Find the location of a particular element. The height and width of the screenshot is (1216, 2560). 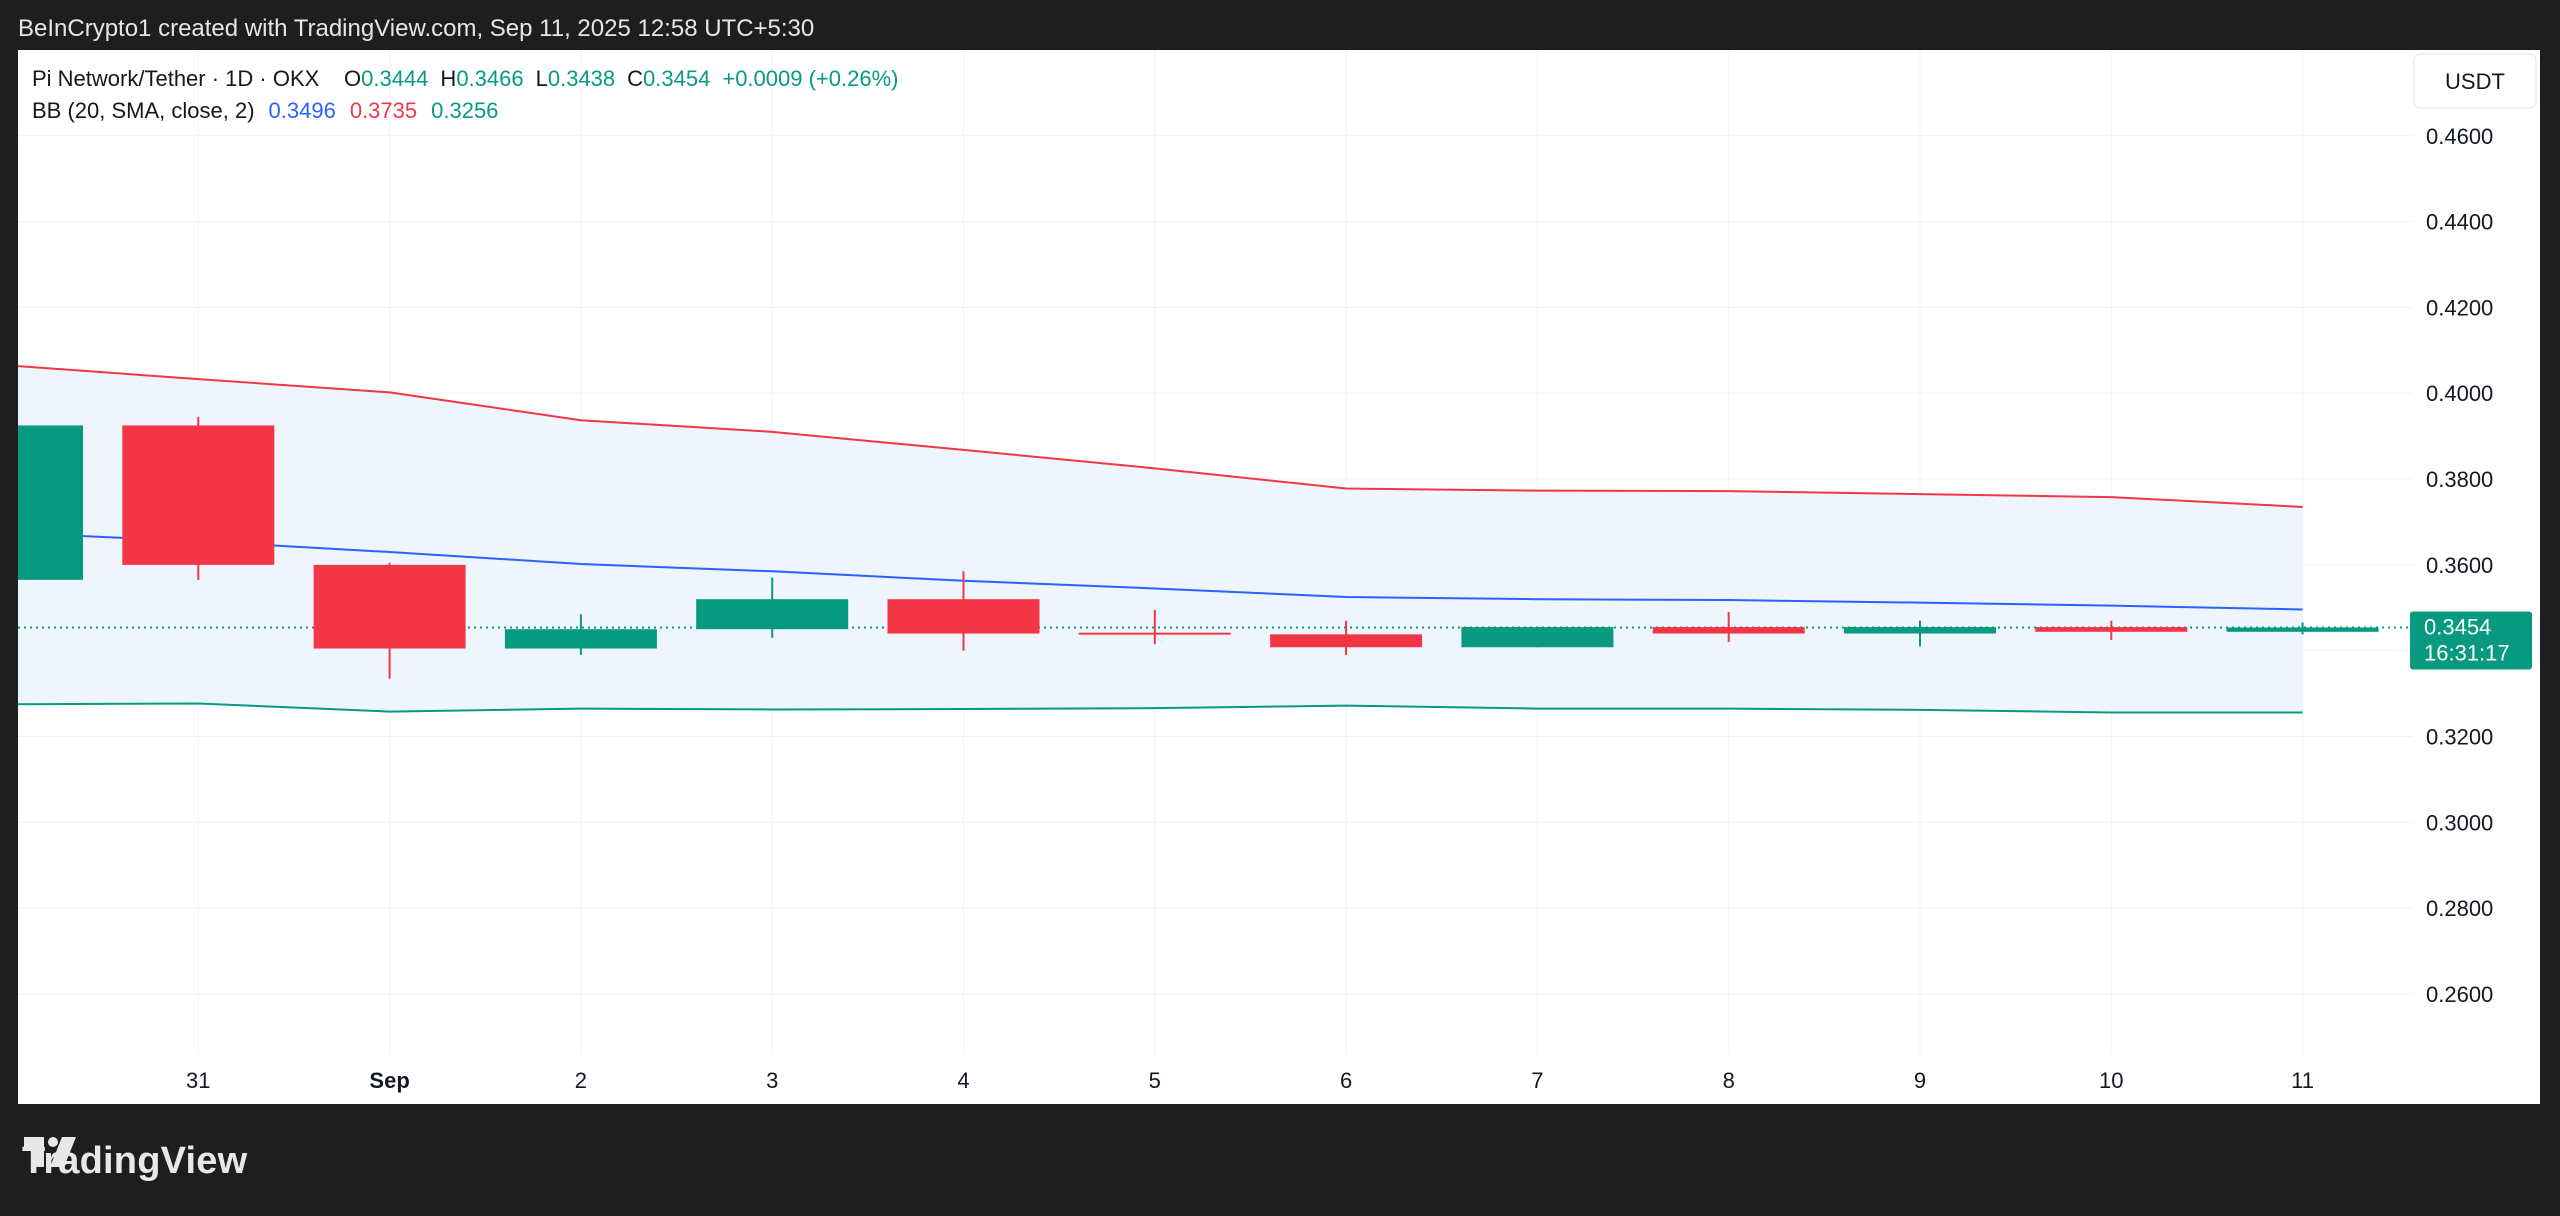

x-tick-label: 8 is located at coordinates (1729, 1080).